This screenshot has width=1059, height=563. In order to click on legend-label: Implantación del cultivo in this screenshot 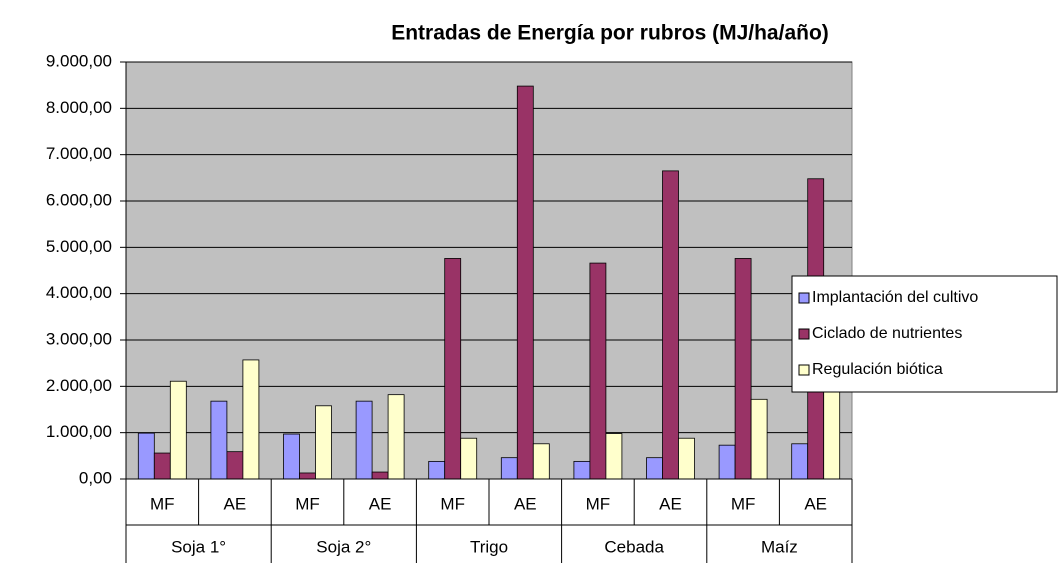, I will do `click(895, 297)`.